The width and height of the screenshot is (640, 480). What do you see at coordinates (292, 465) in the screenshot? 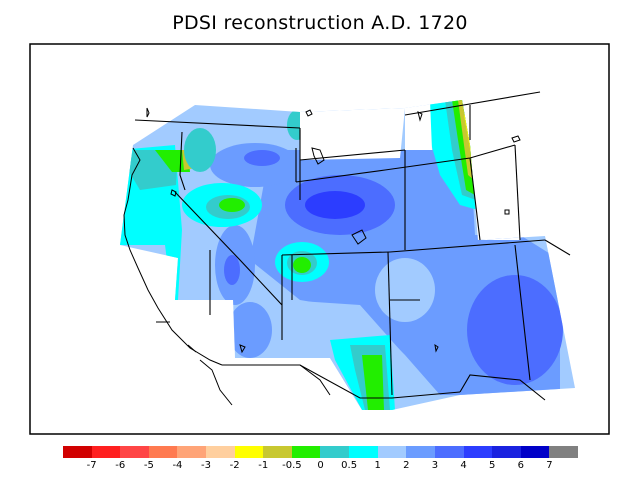
I see `colorbar-tick-label: -0.5` at bounding box center [292, 465].